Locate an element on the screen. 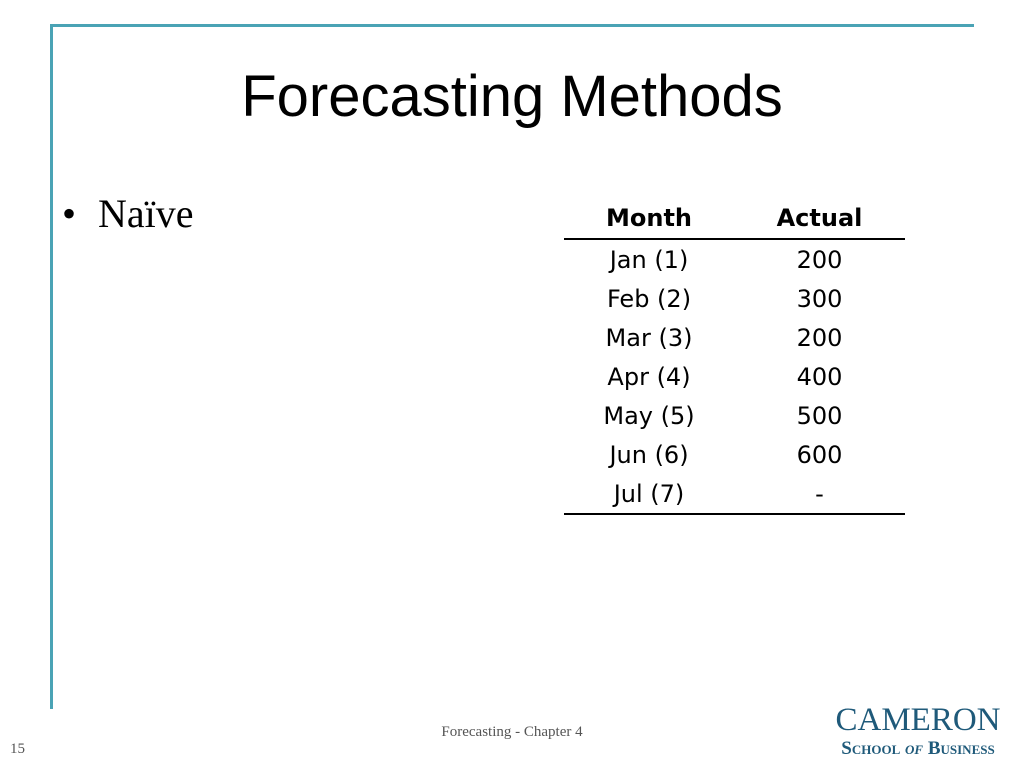  bullet-item: • Naïve is located at coordinates (128, 214).